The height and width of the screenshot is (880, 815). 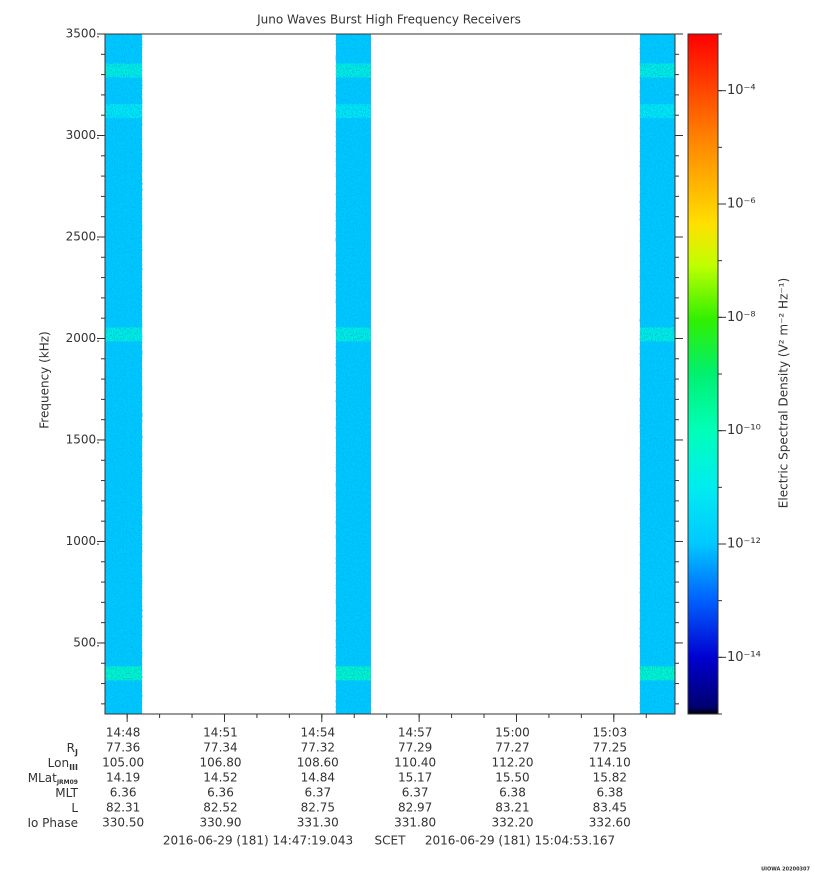 What do you see at coordinates (785, 870) in the screenshot?
I see `footer: UIOWA 20200307` at bounding box center [785, 870].